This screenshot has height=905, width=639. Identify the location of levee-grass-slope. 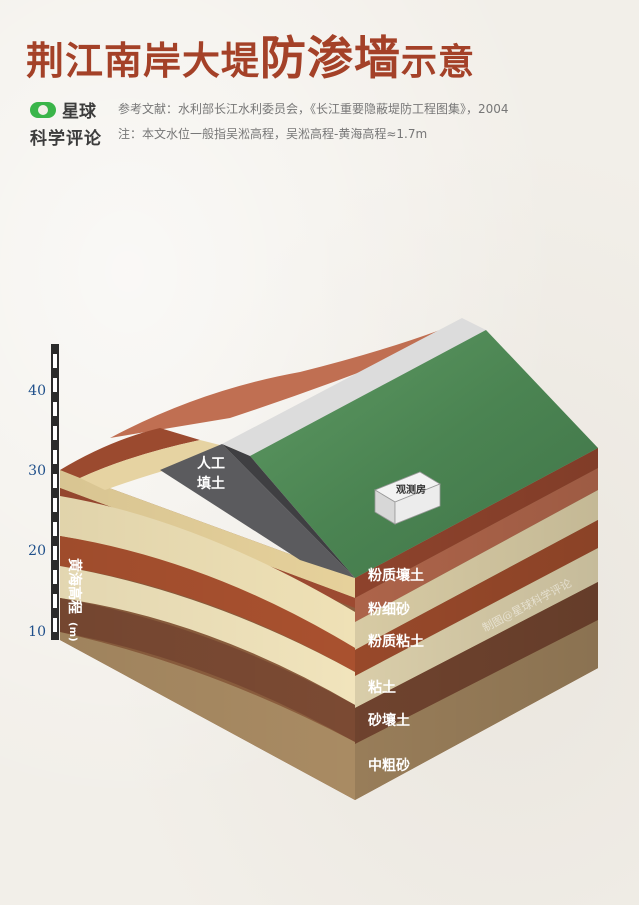
(424, 454).